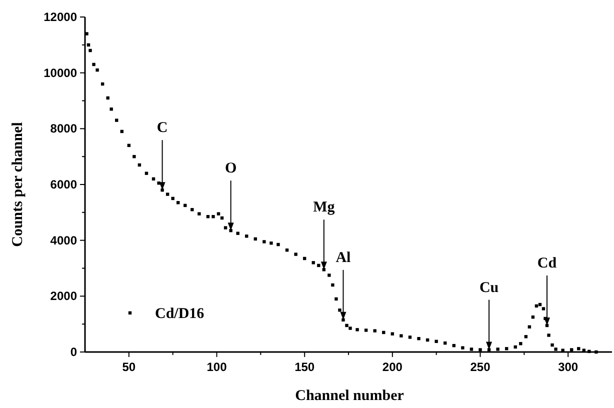 The width and height of the screenshot is (614, 408). What do you see at coordinates (74, 352) in the screenshot?
I see `y-tick-label: 0` at bounding box center [74, 352].